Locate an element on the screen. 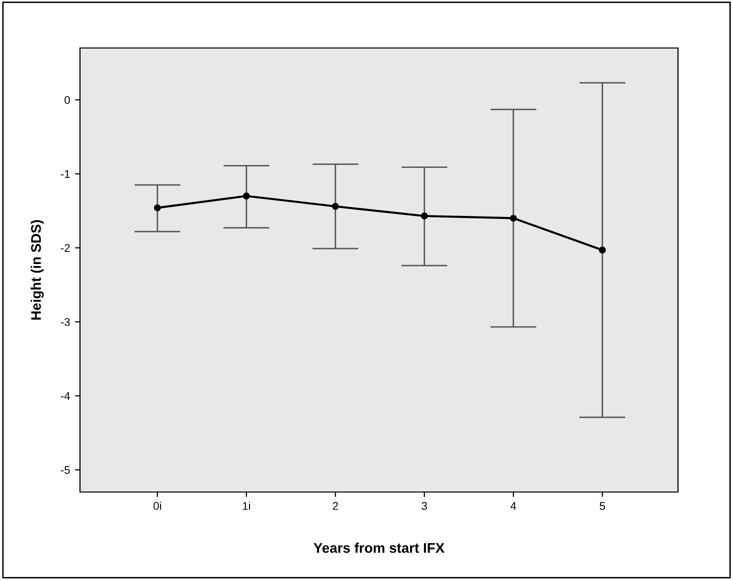 The width and height of the screenshot is (733, 580). x-tick-label: 5 is located at coordinates (602, 506).